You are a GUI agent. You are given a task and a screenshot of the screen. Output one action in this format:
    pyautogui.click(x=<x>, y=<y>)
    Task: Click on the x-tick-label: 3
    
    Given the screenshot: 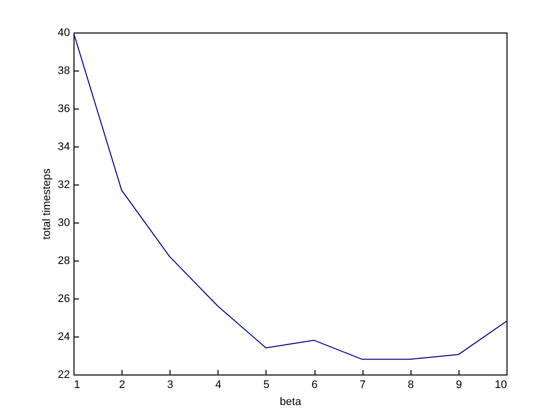 What is the action you would take?
    pyautogui.click(x=170, y=385)
    